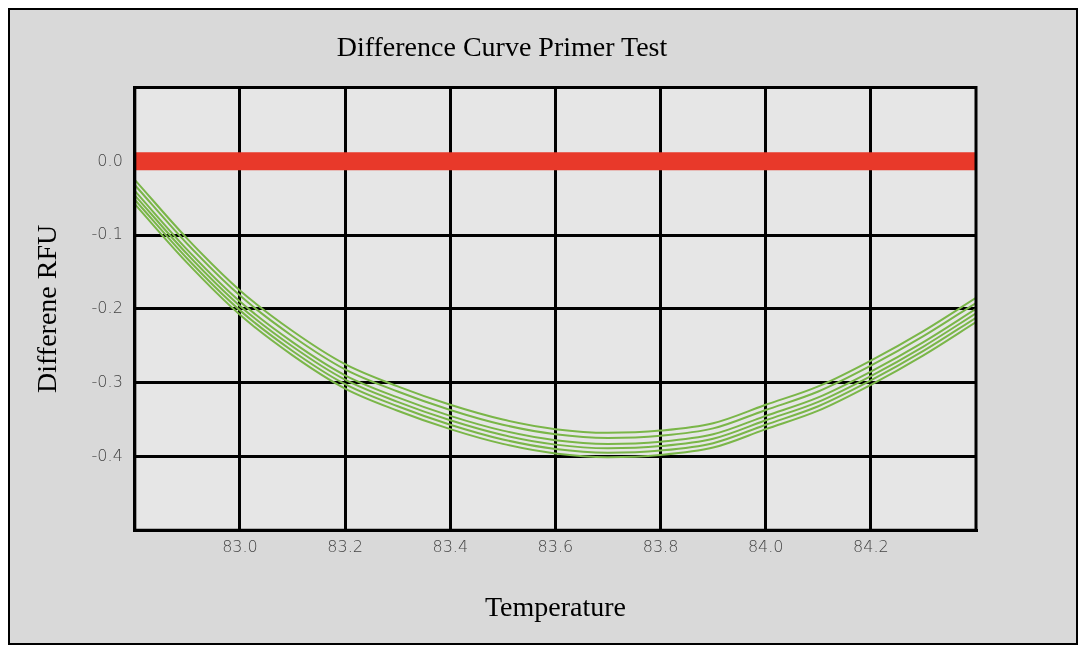 This screenshot has height=653, width=1086. I want to click on y-tick-label: -0.1, so click(107, 234).